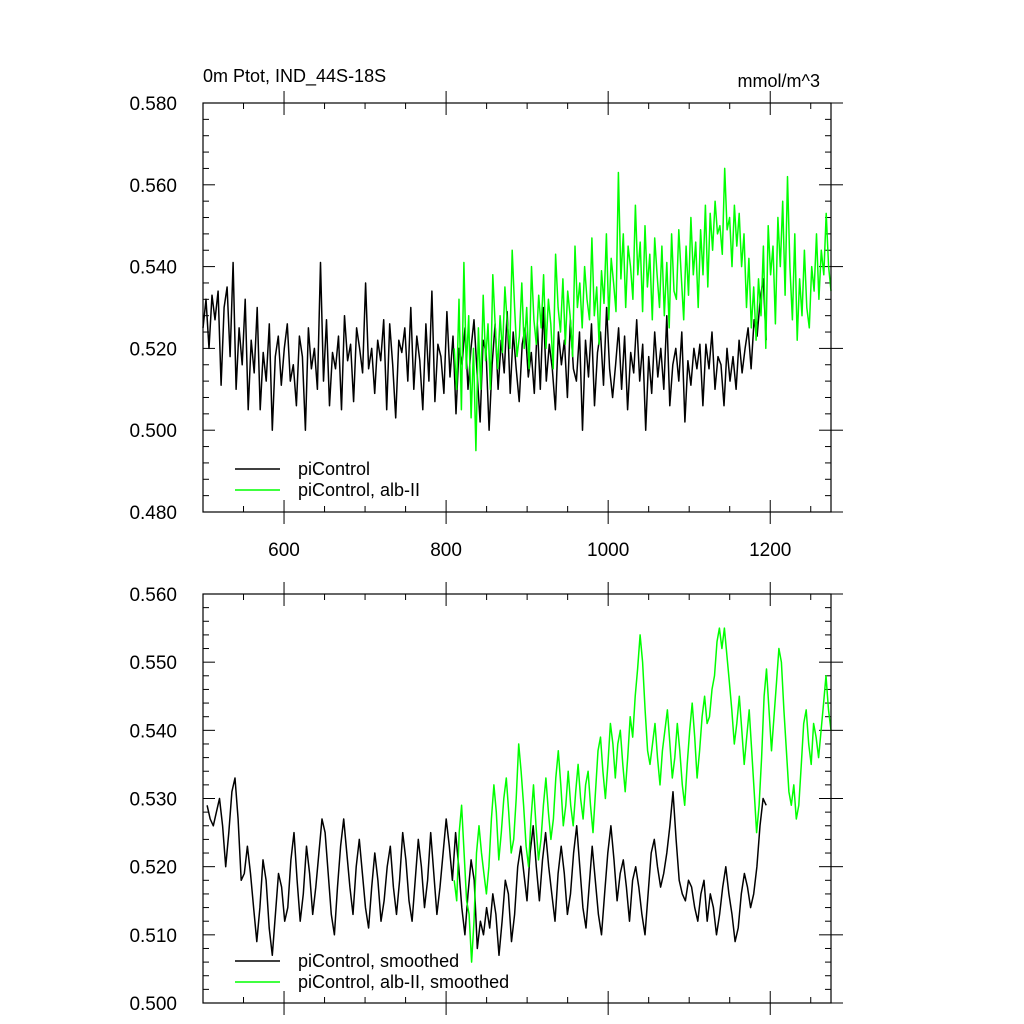 The image size is (1024, 1024). I want to click on y-tick-label: 0.550, so click(153, 663).